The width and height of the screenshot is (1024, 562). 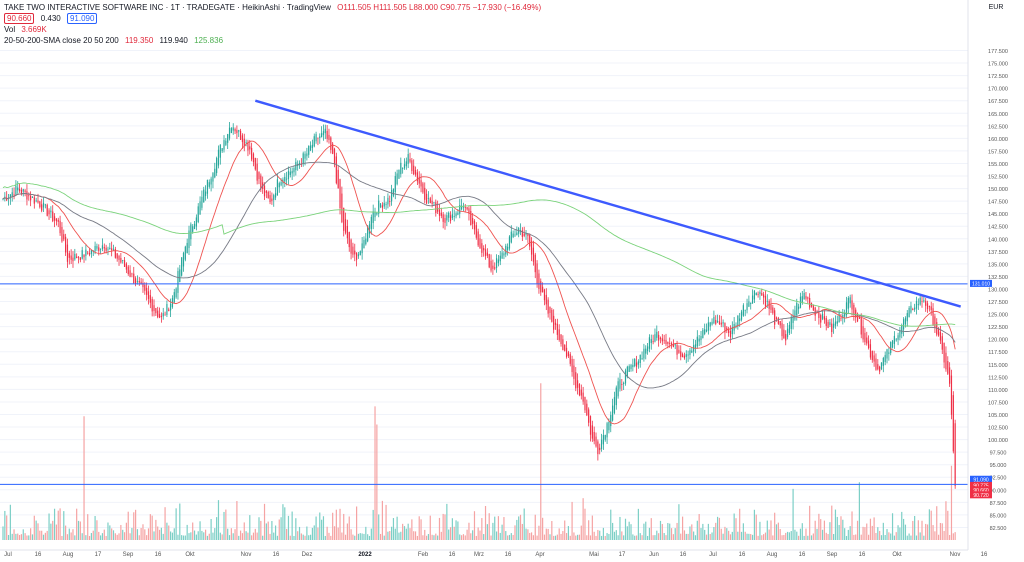 I want to click on bid-ask-row: 90.660 0.430 91.090, so click(x=52, y=18).